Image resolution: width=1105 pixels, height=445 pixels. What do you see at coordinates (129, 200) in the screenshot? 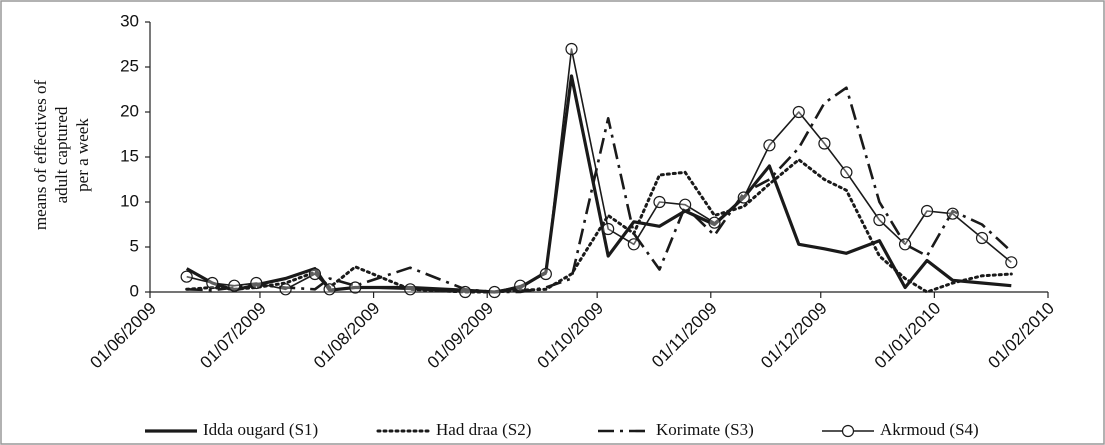
I see `y-tick-label: 10` at bounding box center [129, 200].